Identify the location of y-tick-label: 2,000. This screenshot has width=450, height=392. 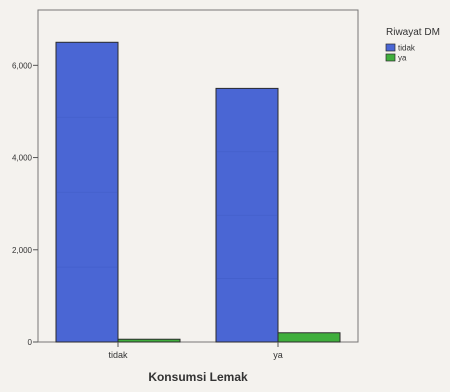
(22, 250).